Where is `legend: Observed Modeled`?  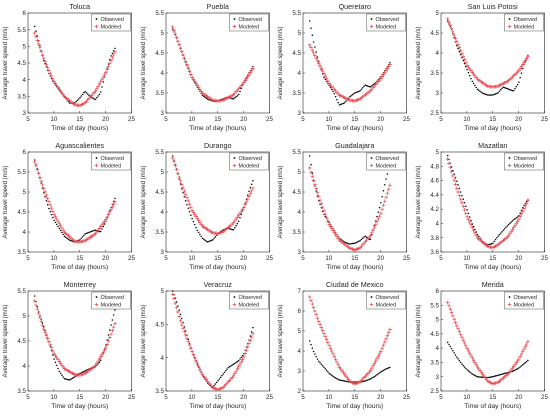
legend: Observed Modeled is located at coordinates (111, 22).